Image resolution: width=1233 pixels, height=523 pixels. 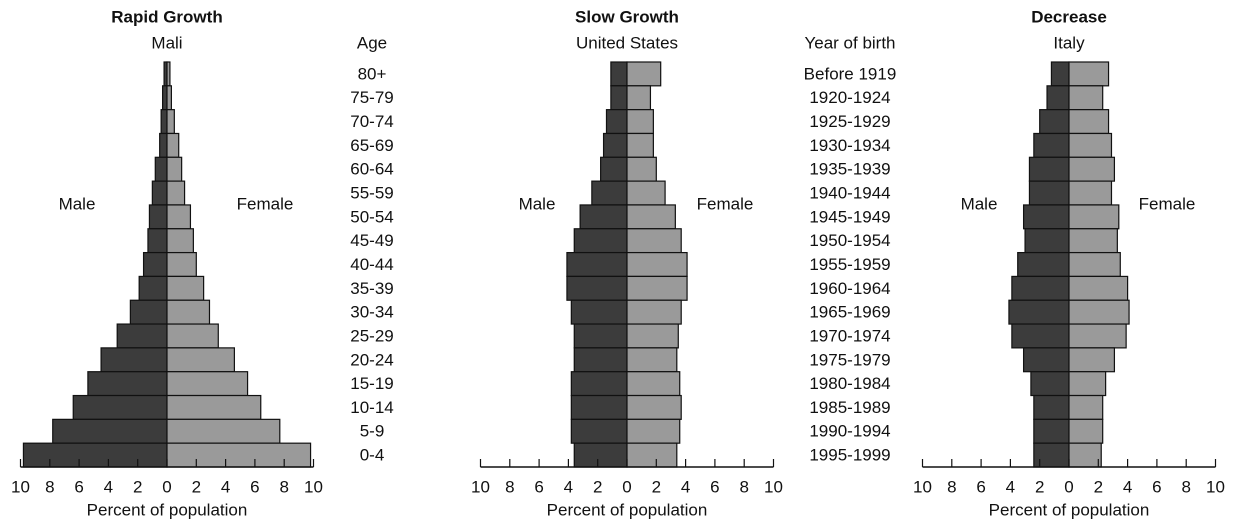 I want to click on chart-title: Decrease, so click(x=1069, y=16).